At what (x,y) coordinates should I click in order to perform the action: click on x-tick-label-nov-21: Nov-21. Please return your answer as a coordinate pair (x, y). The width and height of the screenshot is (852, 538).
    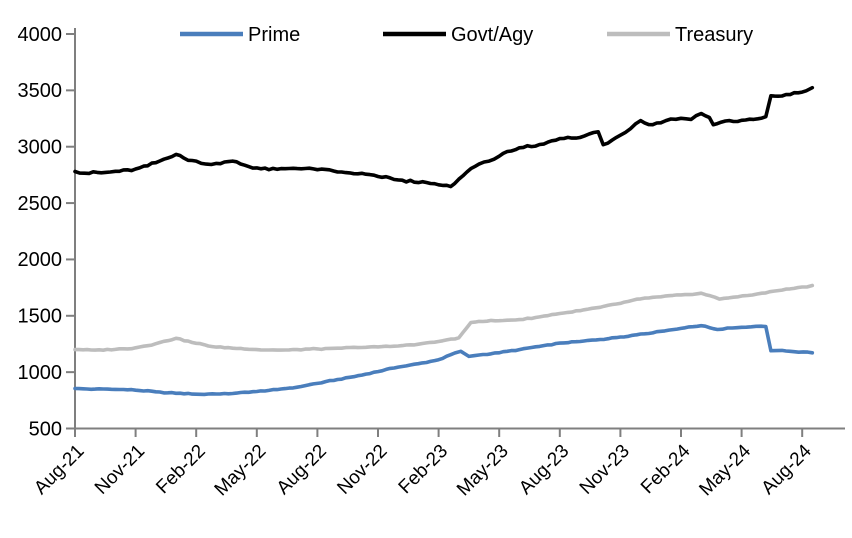
    Looking at the image, I should click on (120, 470).